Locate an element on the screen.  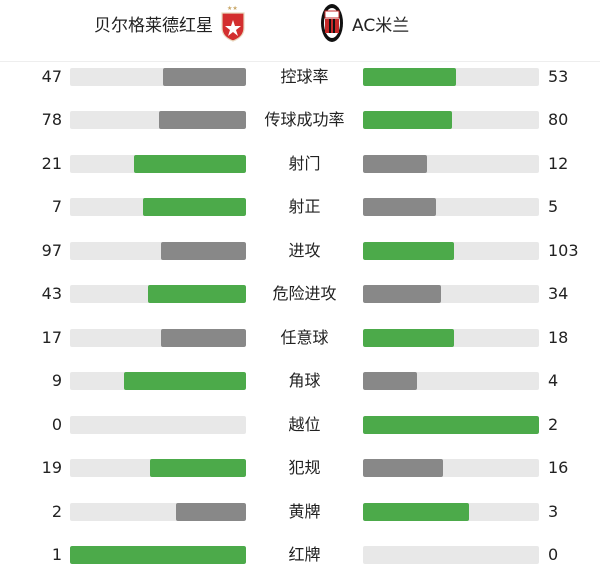
stat-row: 78 传球成功率 80 is located at coordinates (300, 120).